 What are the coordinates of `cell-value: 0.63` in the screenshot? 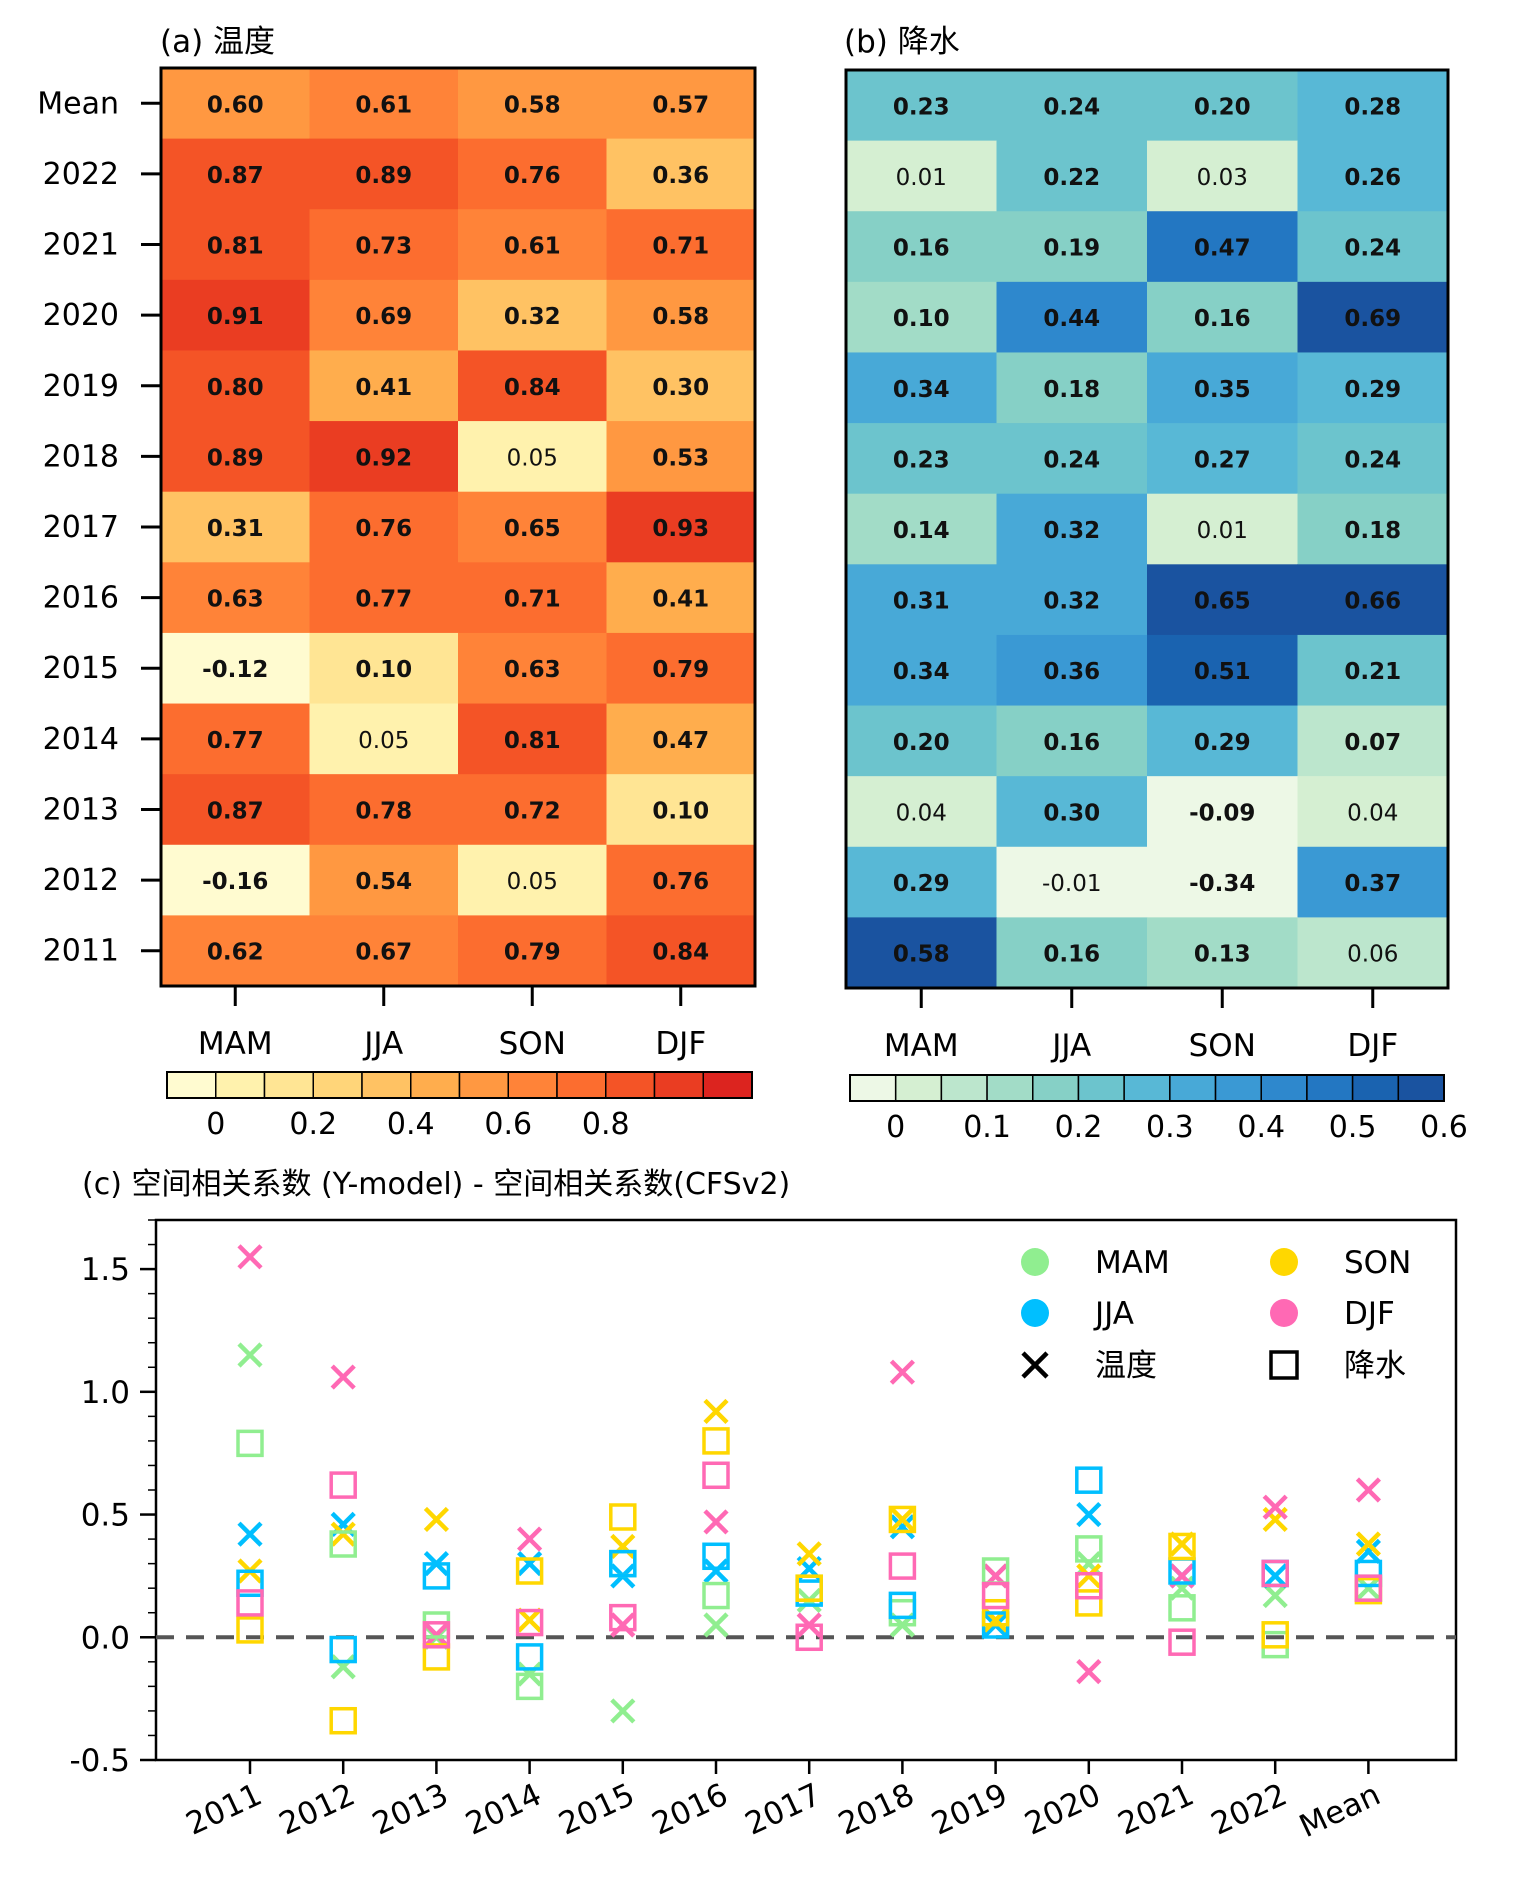 It's located at (235, 600).